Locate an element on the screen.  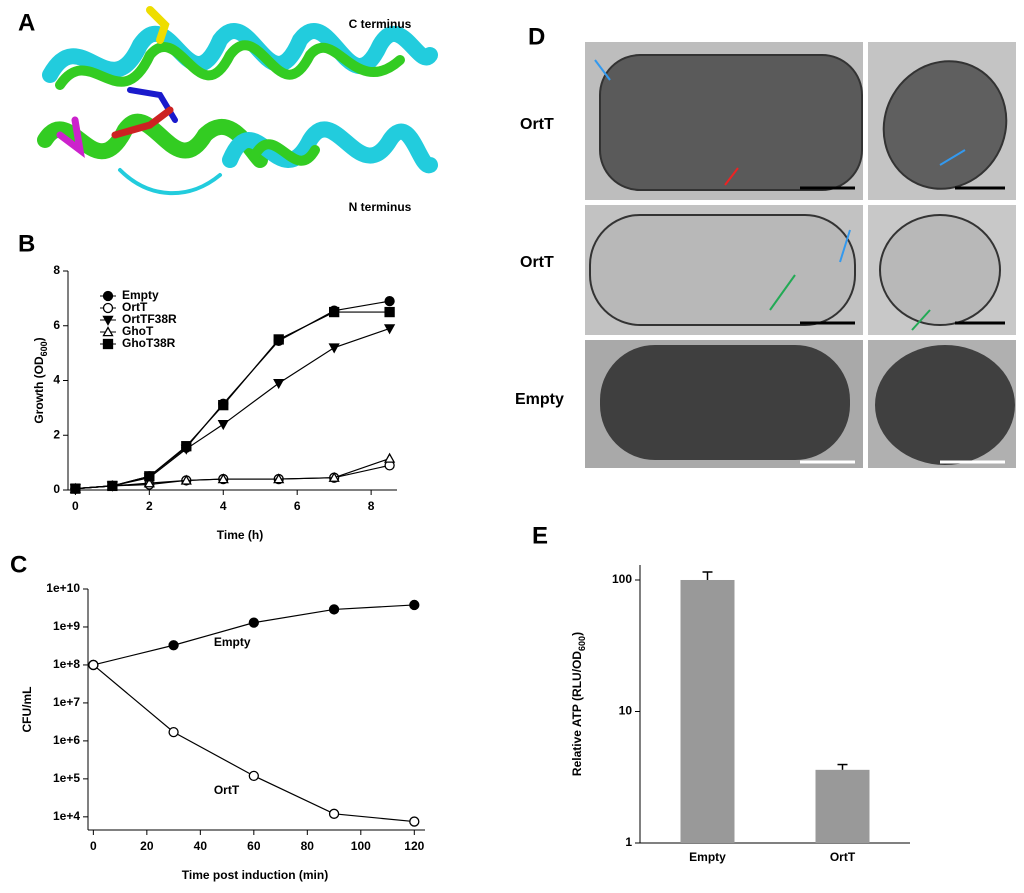
series-label: OrtT is located at coordinates (227, 790).